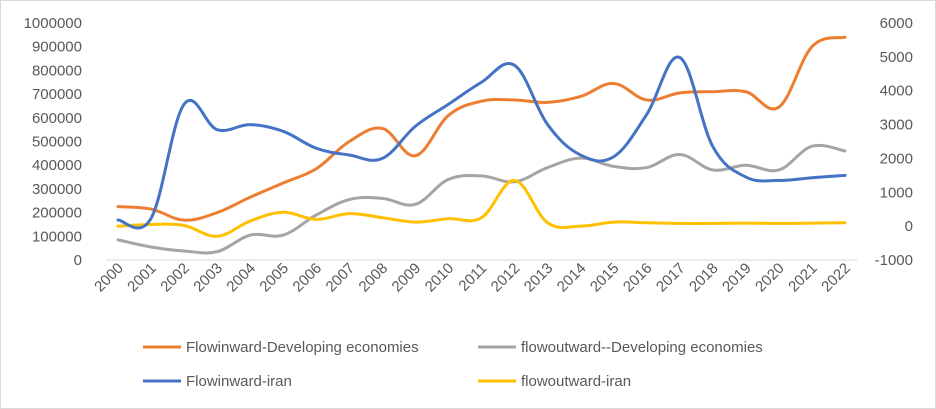 The height and width of the screenshot is (409, 936). Describe the element at coordinates (506, 278) in the screenshot. I see `x-axis-tick-label: 2012` at that location.